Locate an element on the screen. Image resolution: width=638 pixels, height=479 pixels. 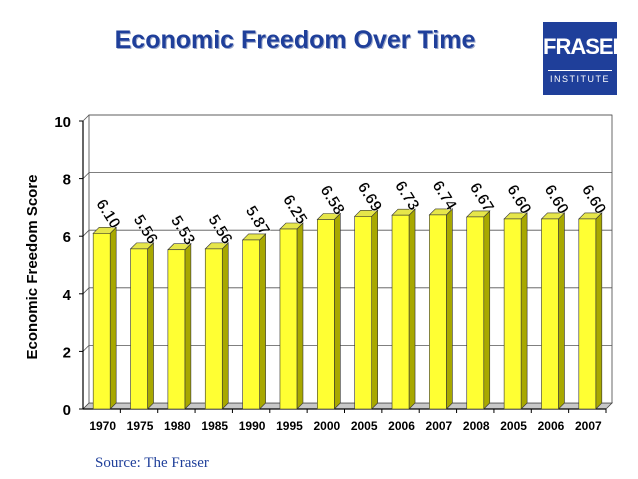
x-tick-label: 2000 is located at coordinates (326, 426).